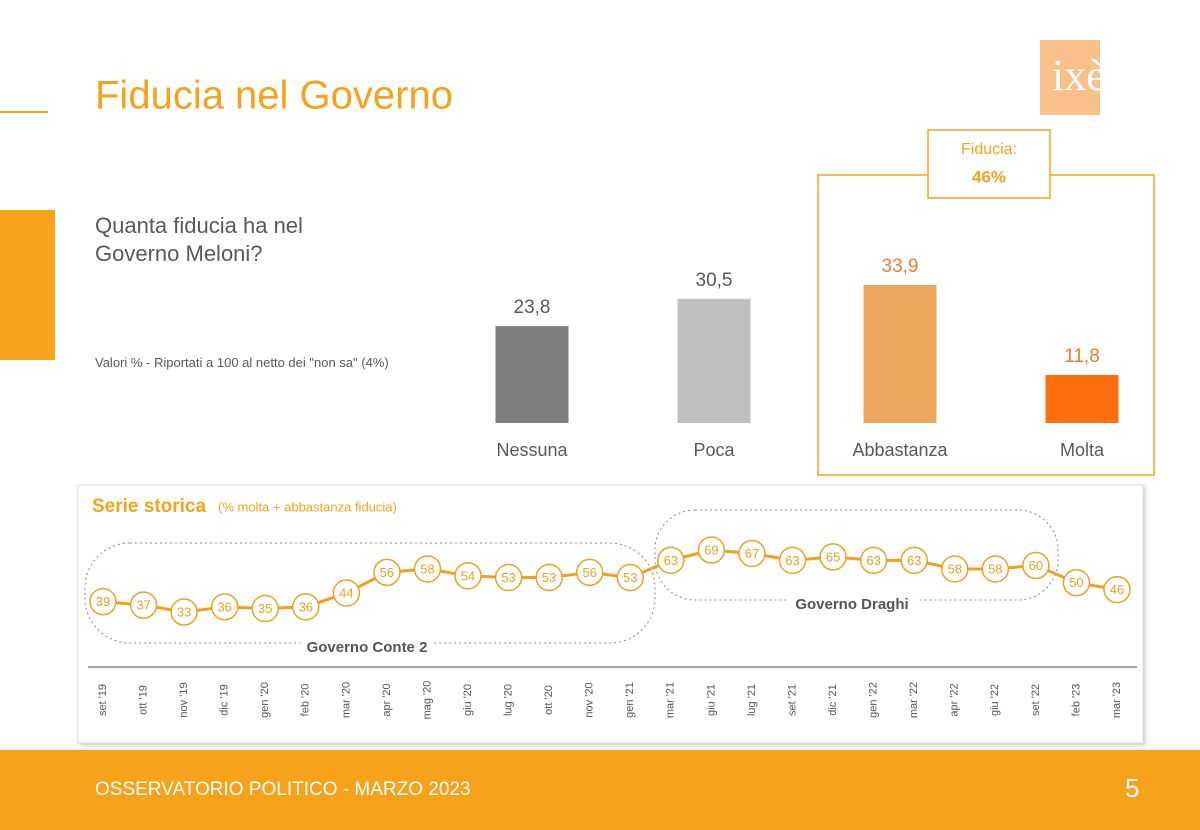  What do you see at coordinates (367, 647) in the screenshot?
I see `region-label: Governo Conte 2` at bounding box center [367, 647].